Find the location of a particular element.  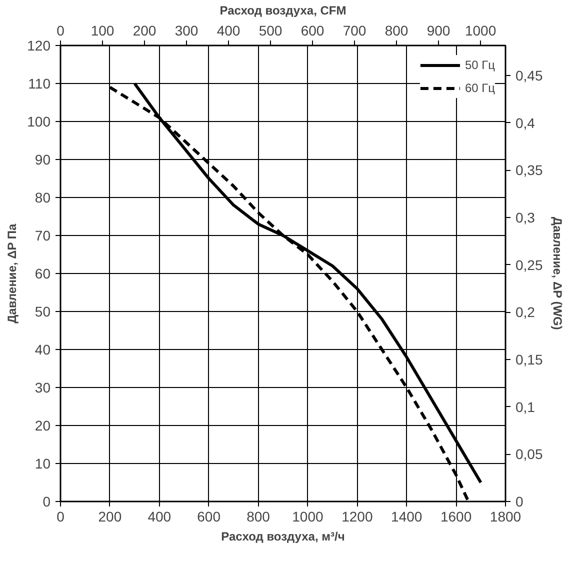

x2-tick-label: 900 is located at coordinates (438, 30).